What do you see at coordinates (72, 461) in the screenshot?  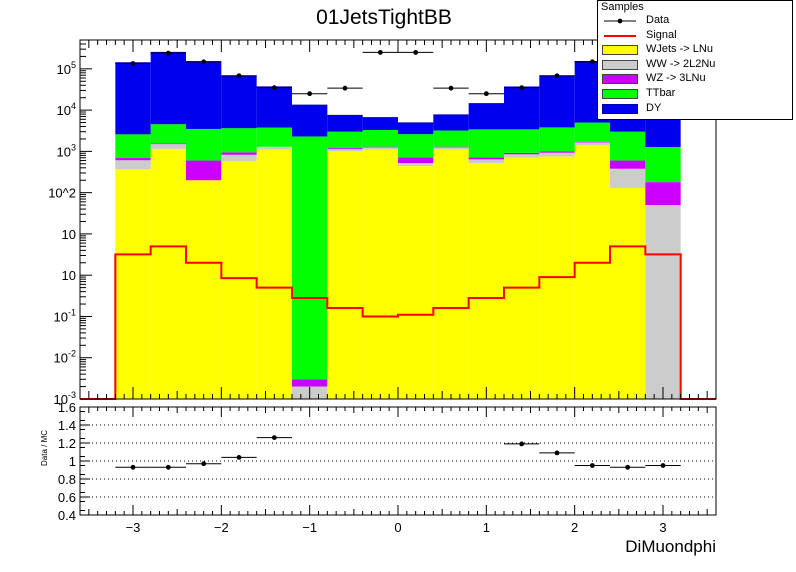 I see `y-tick-label: 1` at bounding box center [72, 461].